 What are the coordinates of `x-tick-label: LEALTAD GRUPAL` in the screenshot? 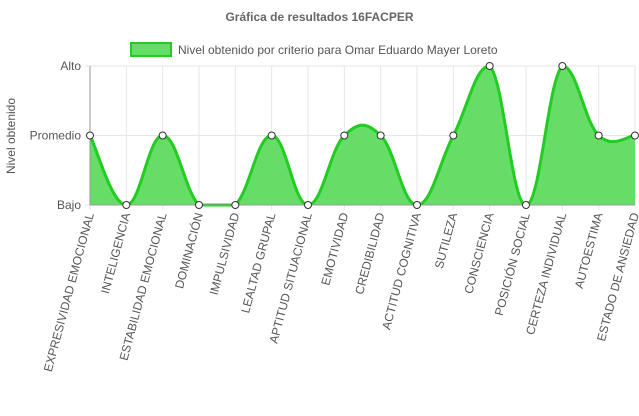 It's located at (258, 263).